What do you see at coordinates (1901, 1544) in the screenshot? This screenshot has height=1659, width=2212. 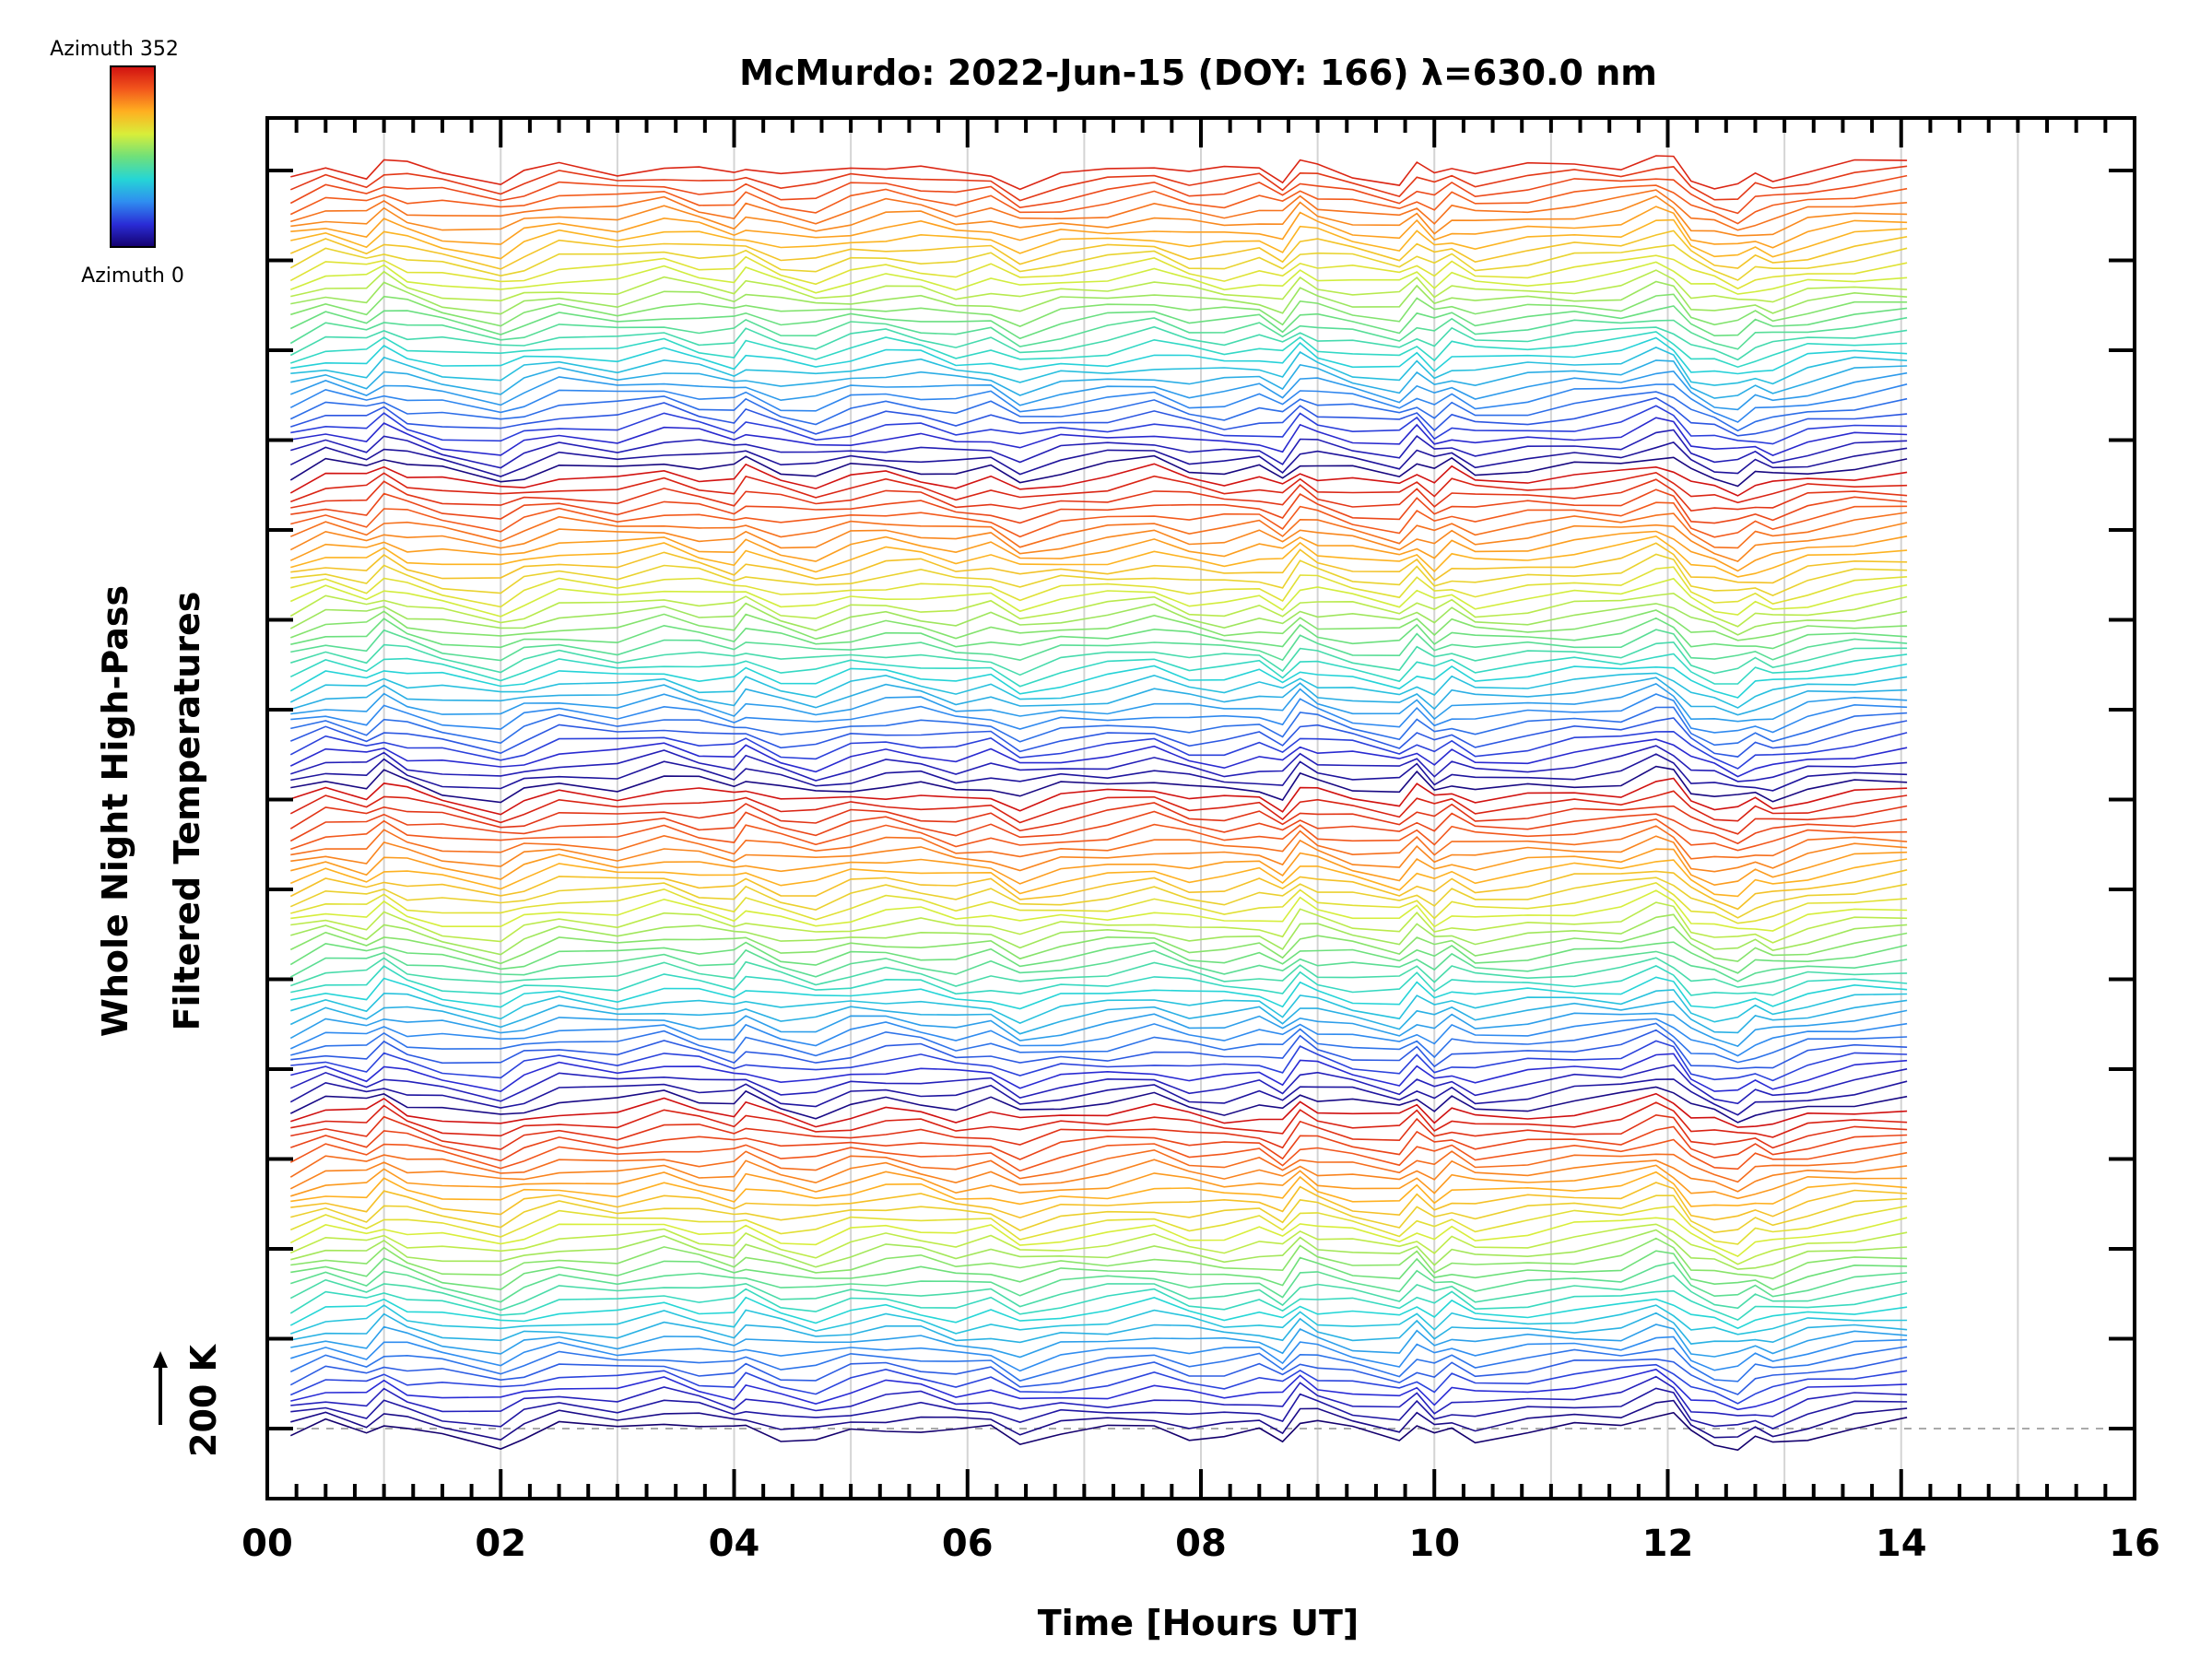 I see `x-tick-label: 14` at bounding box center [1901, 1544].